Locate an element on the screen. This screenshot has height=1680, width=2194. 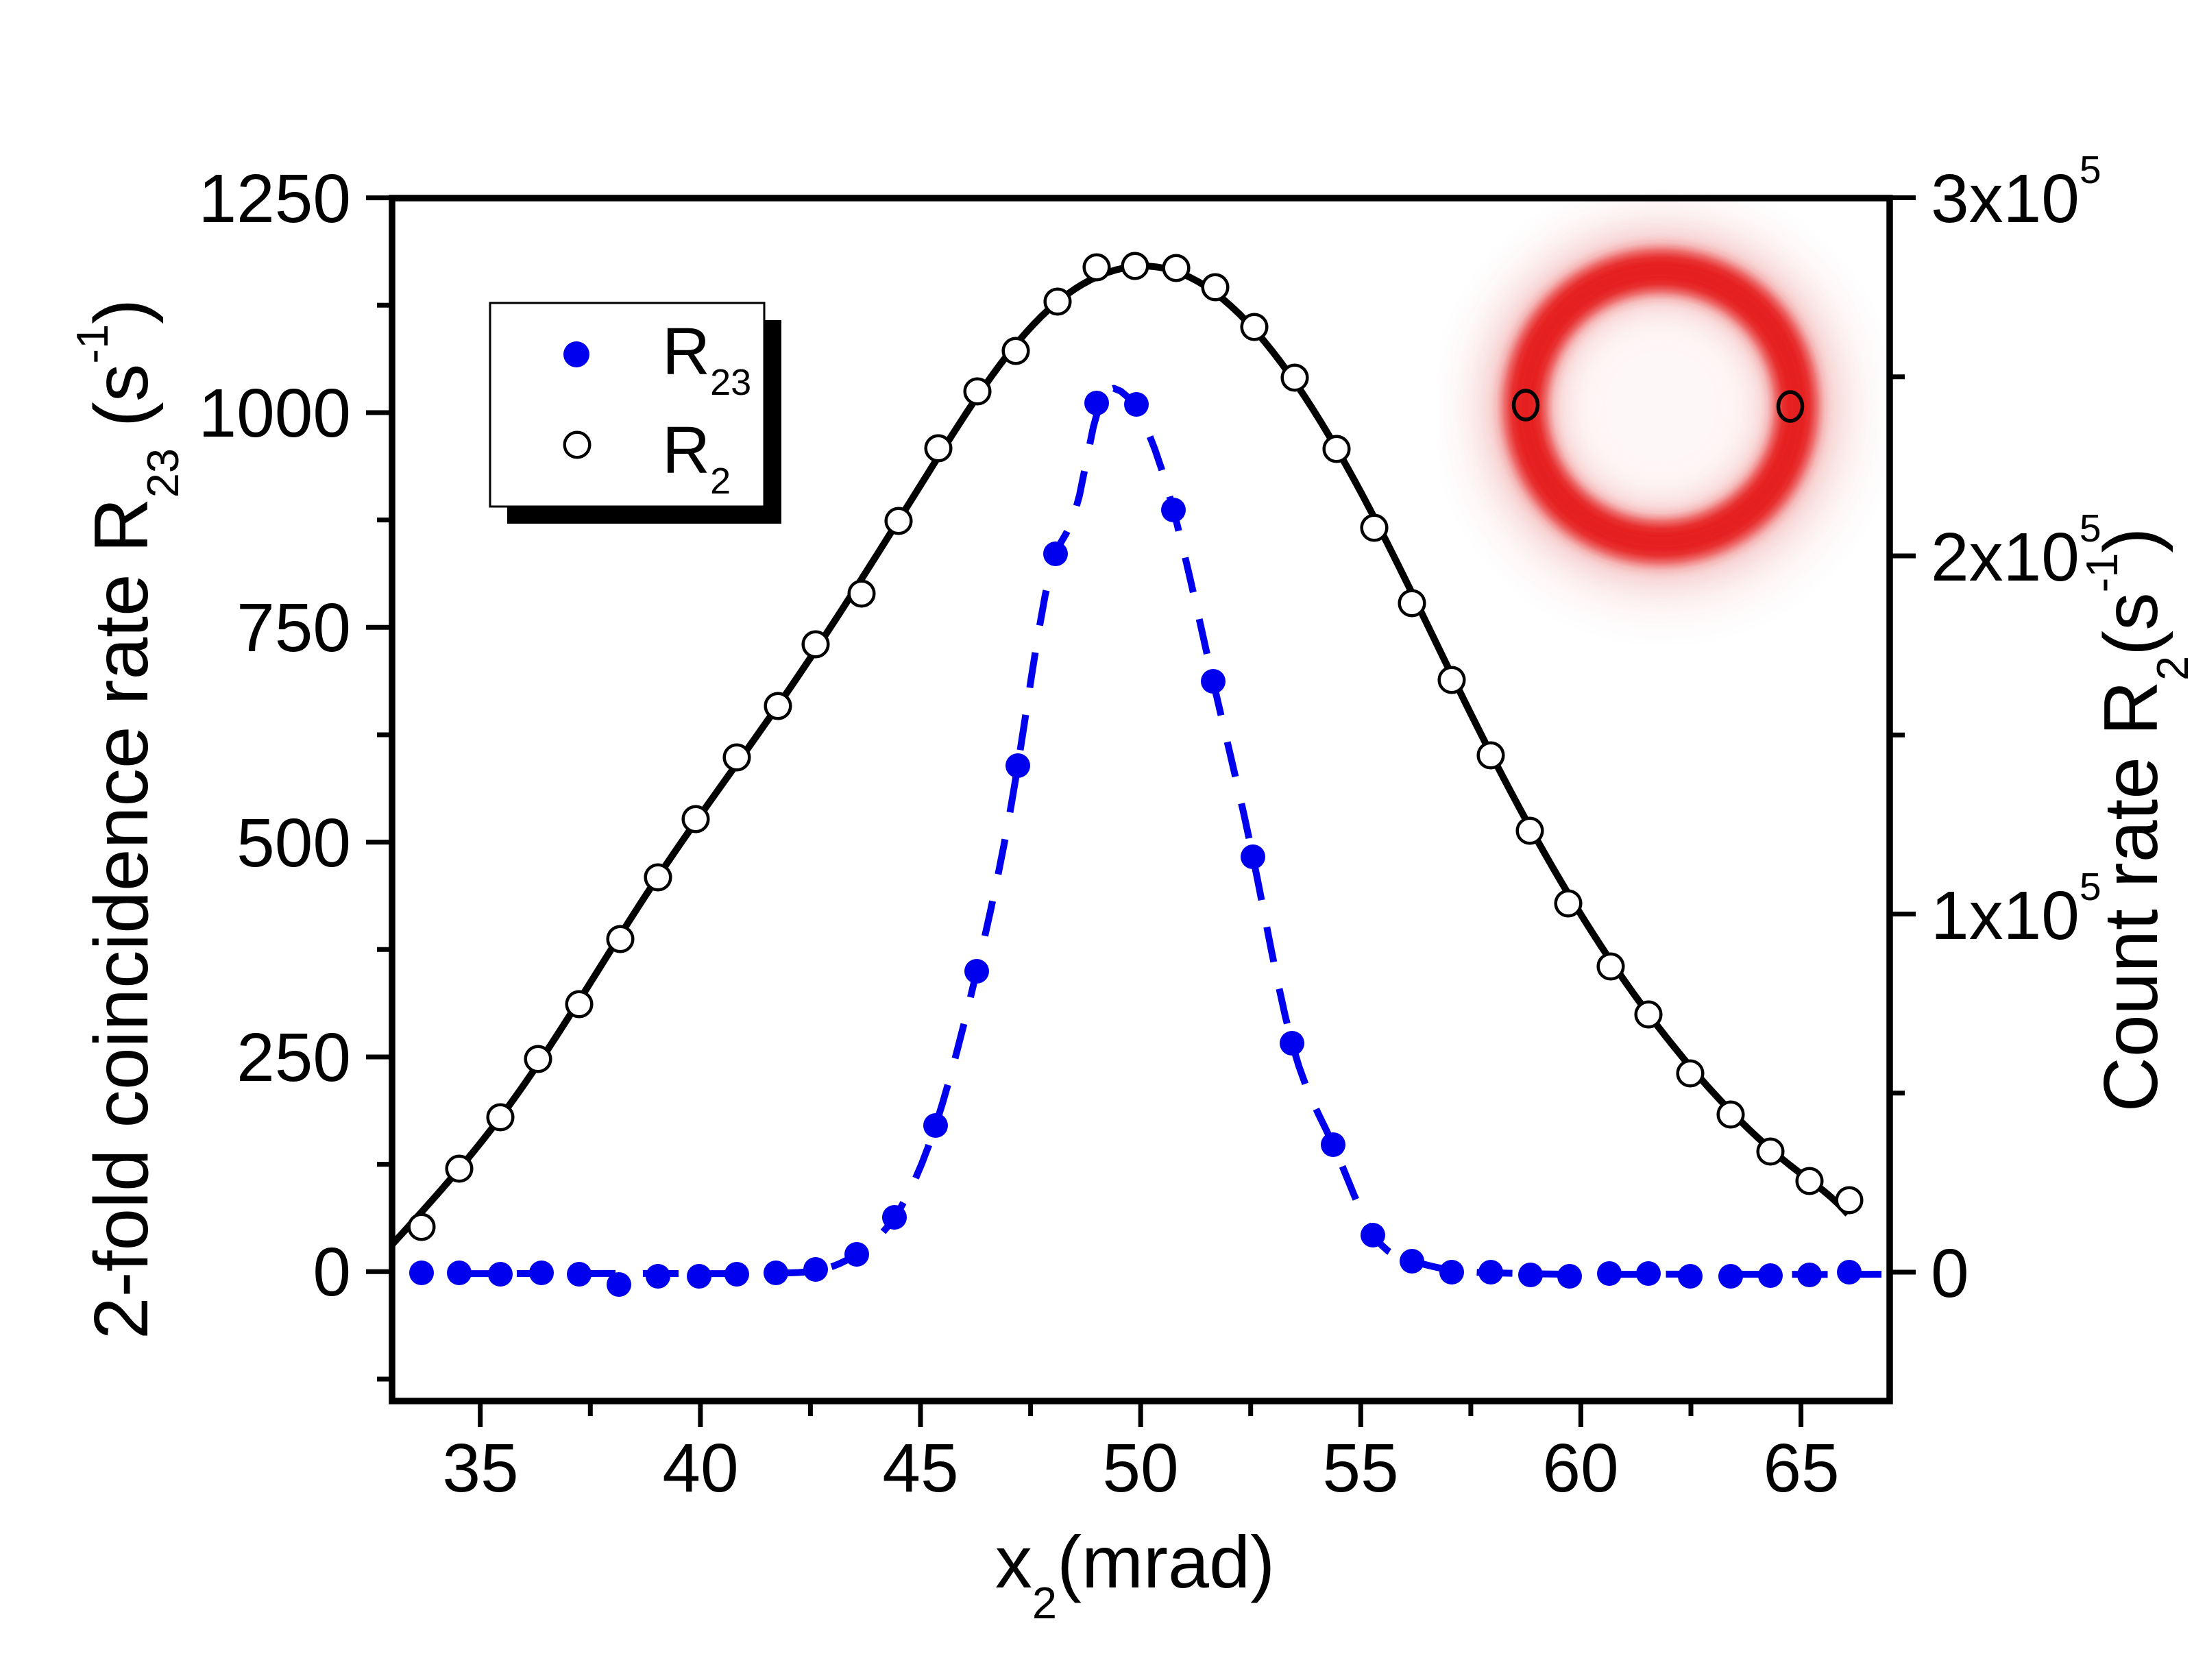
svg-text: 1250 is located at coordinates (275, 198).